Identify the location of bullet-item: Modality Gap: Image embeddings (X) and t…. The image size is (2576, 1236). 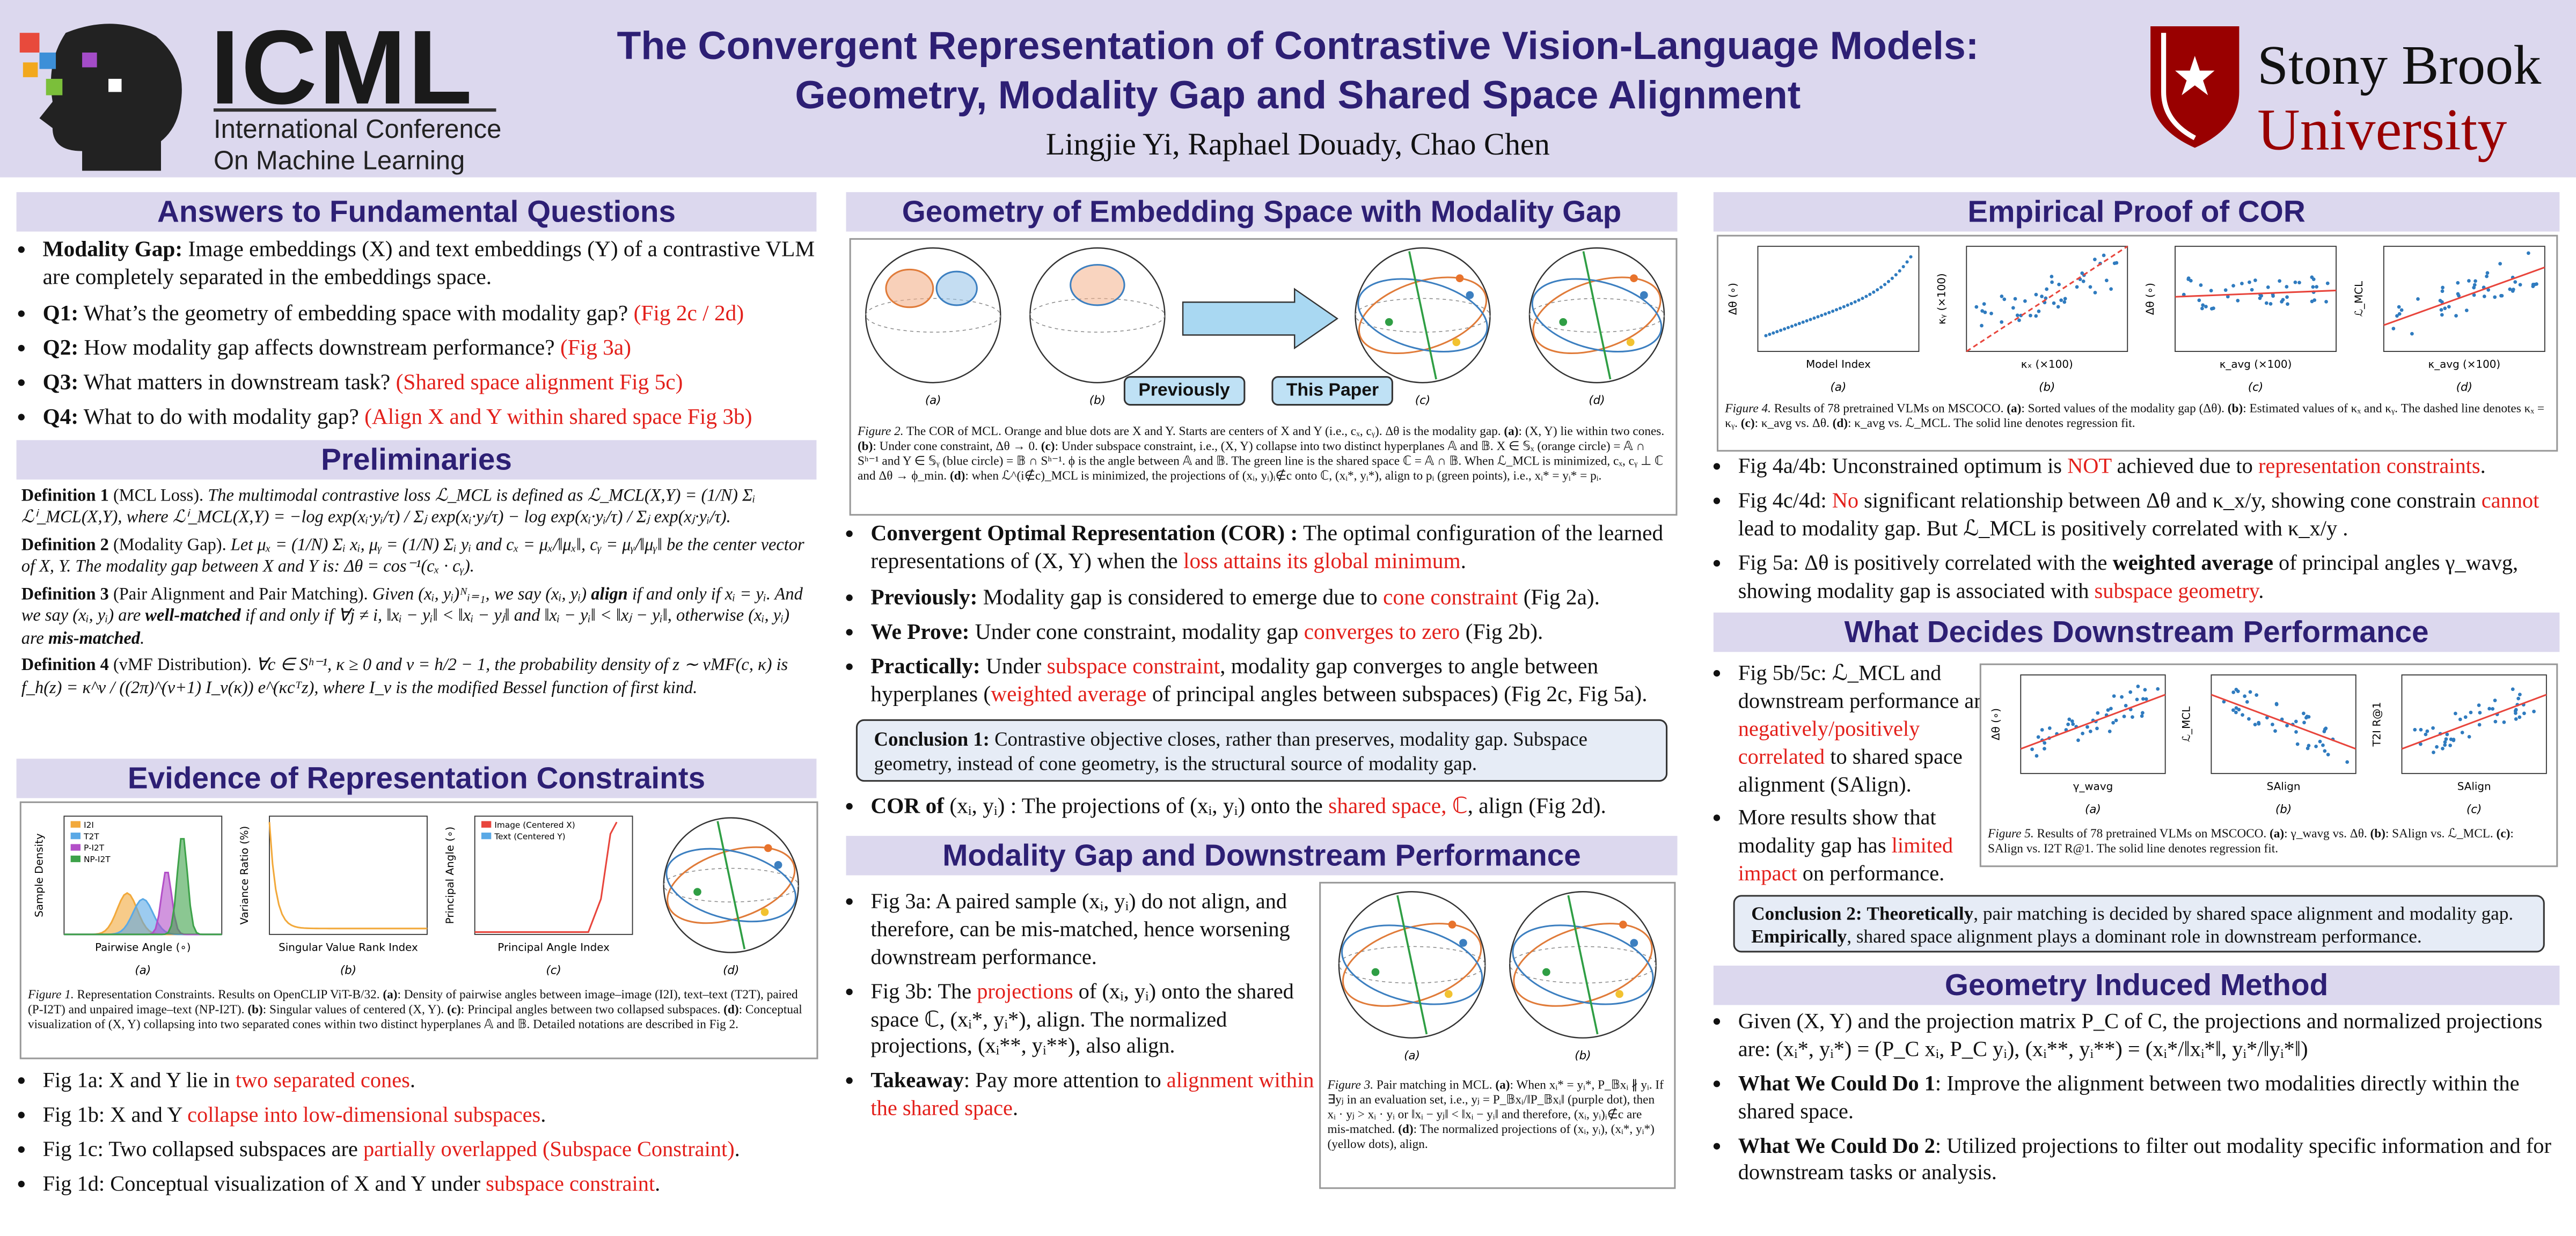
(435, 263).